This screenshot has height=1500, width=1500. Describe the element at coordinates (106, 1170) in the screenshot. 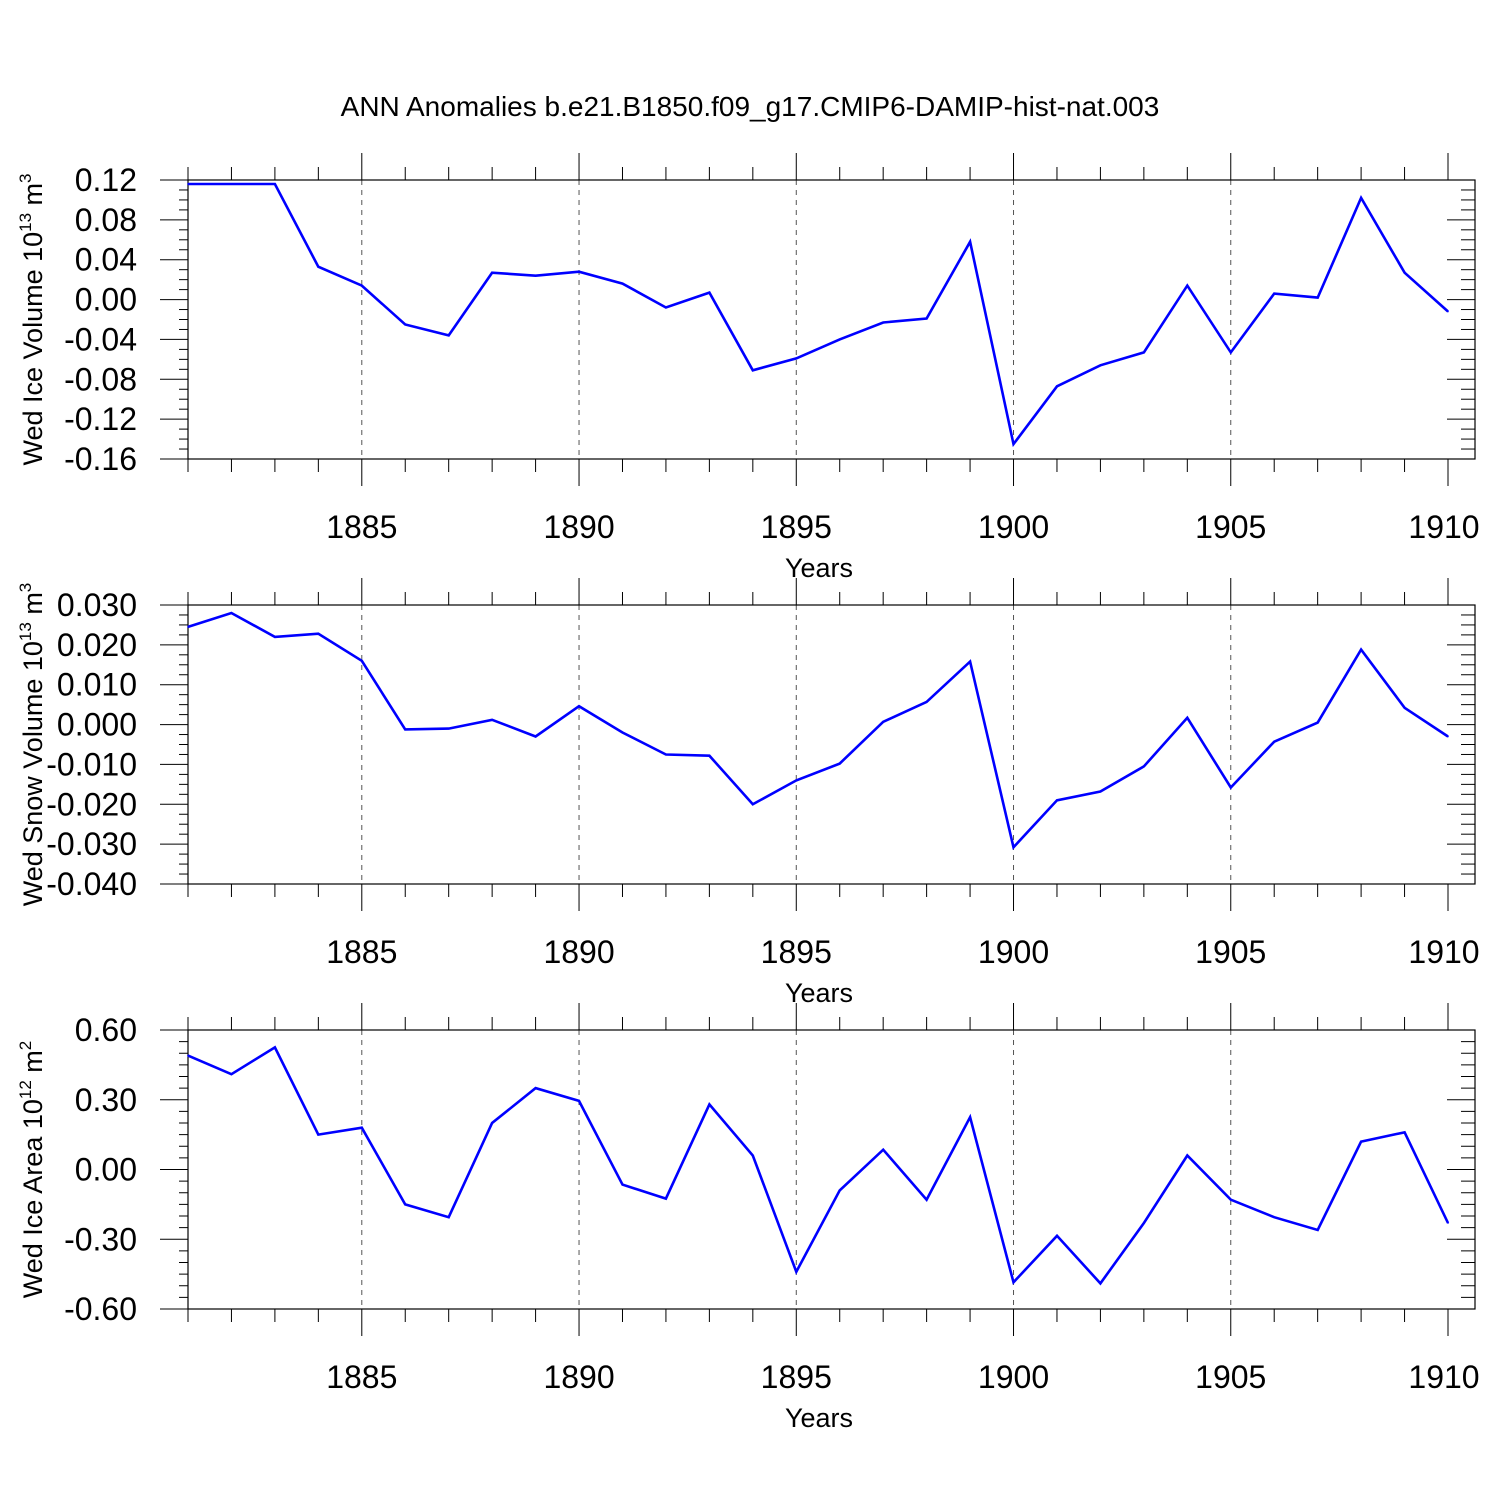

I see `y-tick-label: 0.00` at that location.